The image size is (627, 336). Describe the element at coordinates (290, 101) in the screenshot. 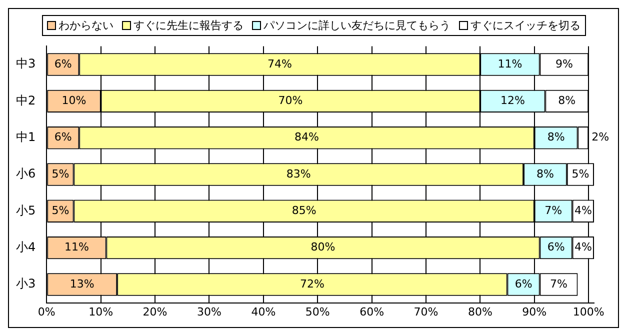

I see `data-label: 70%` at that location.